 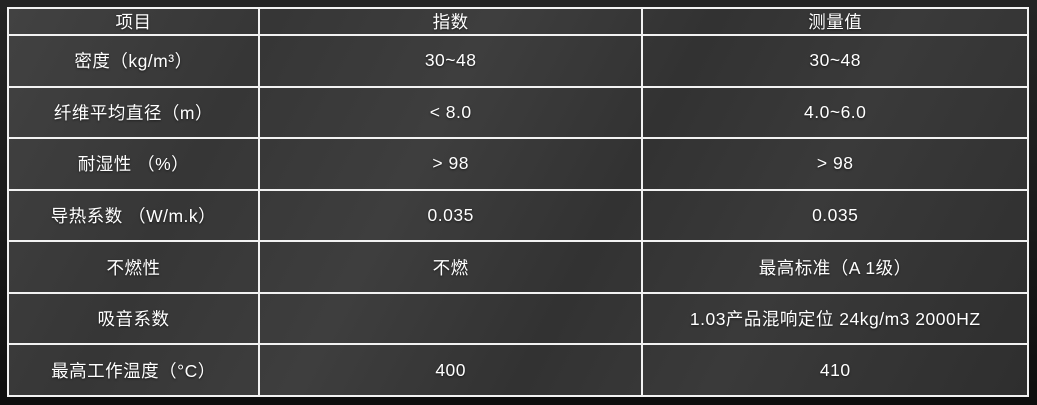 I want to click on cell-measured: > 98, so click(x=835, y=164).